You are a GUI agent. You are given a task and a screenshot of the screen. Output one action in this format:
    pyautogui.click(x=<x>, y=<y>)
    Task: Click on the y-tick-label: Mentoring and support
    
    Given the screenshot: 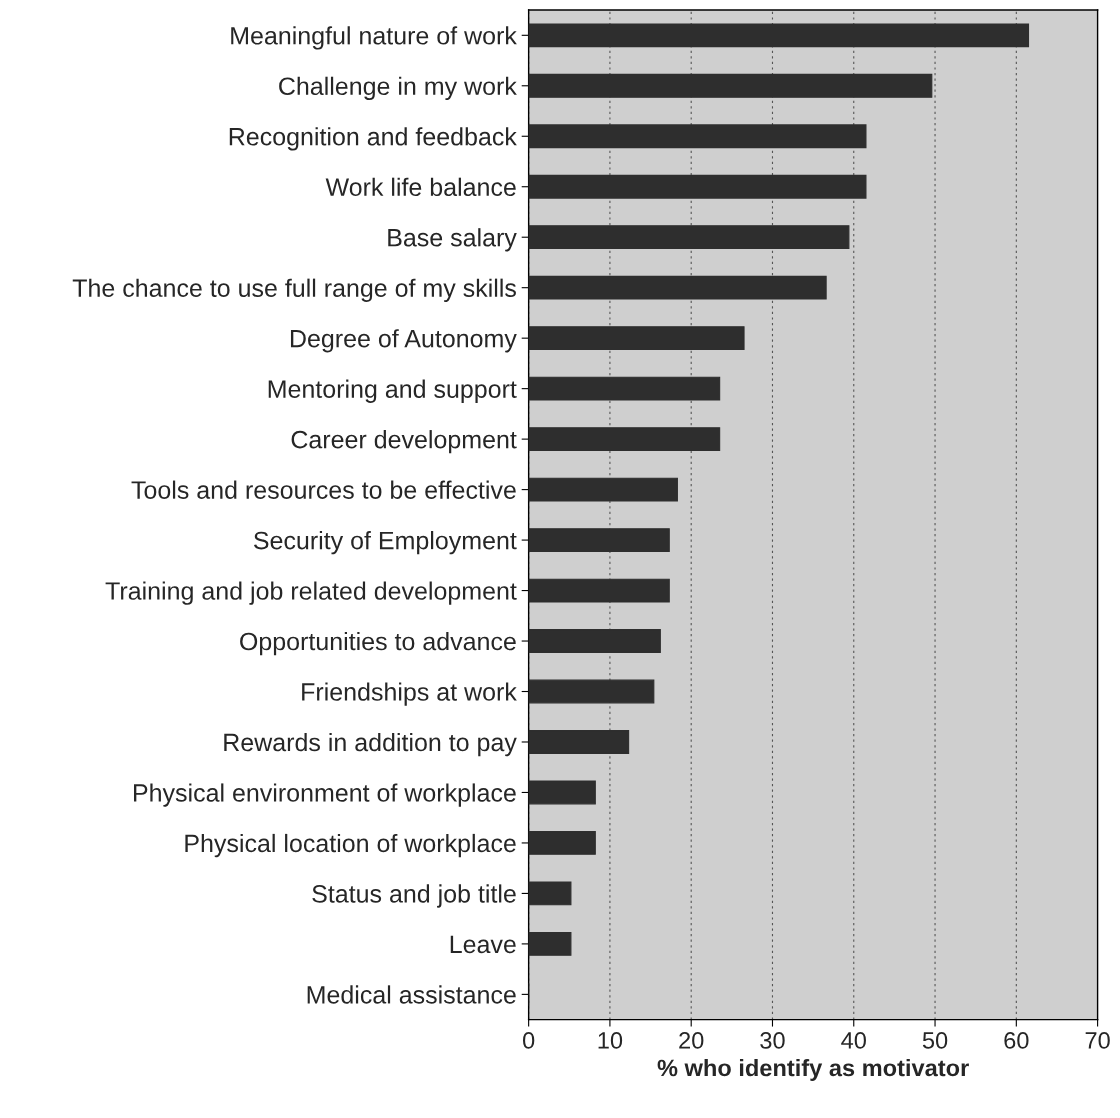 What is the action you would take?
    pyautogui.click(x=392, y=391)
    